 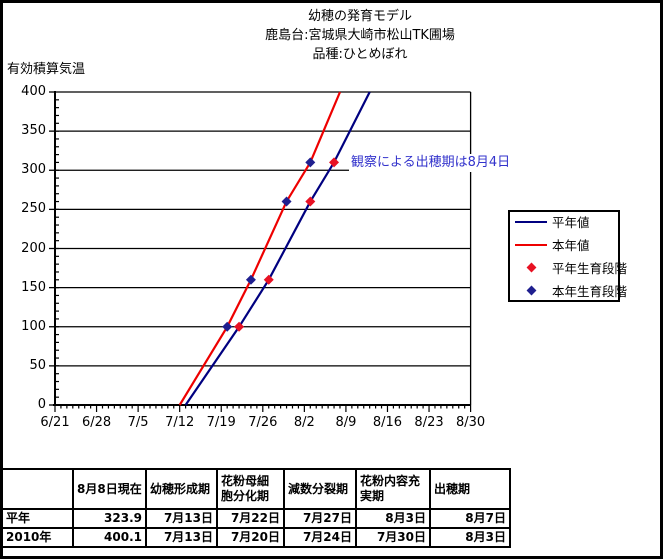 I want to click on x-tick-label: 8/30, so click(x=470, y=422).